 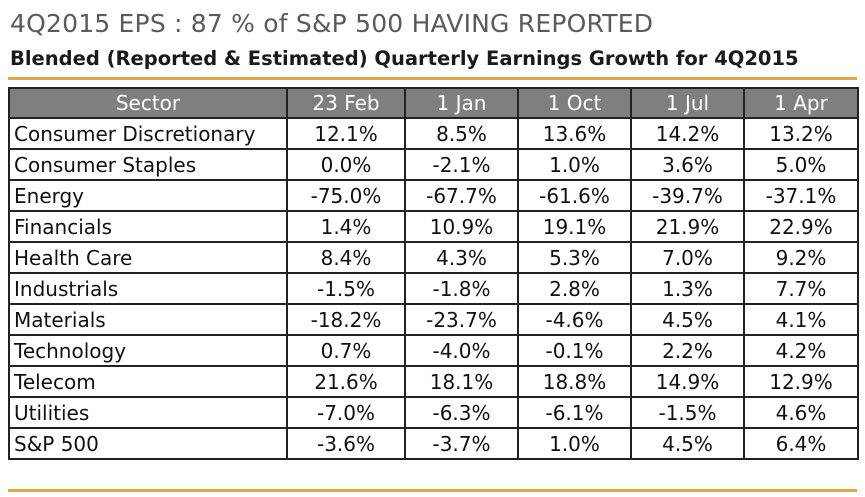 What do you see at coordinates (461, 381) in the screenshot?
I see `growth-cell-1-jan: 18.1%` at bounding box center [461, 381].